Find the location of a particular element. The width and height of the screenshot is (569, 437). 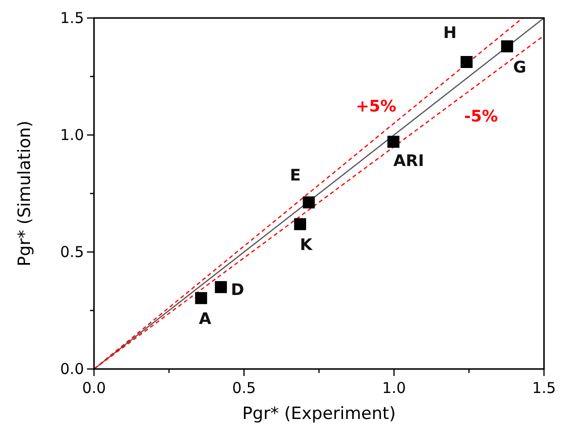

y-tick-label: 1.5 is located at coordinates (72, 18).